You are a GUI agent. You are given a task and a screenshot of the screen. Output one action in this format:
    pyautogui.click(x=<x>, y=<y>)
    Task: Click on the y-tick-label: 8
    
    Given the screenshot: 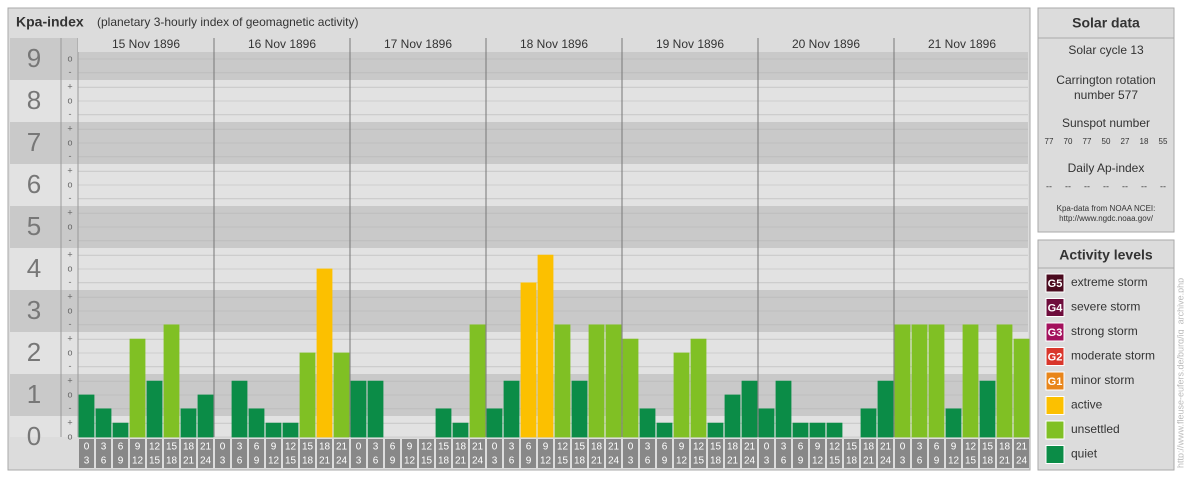 What is the action you would take?
    pyautogui.click(x=34, y=100)
    